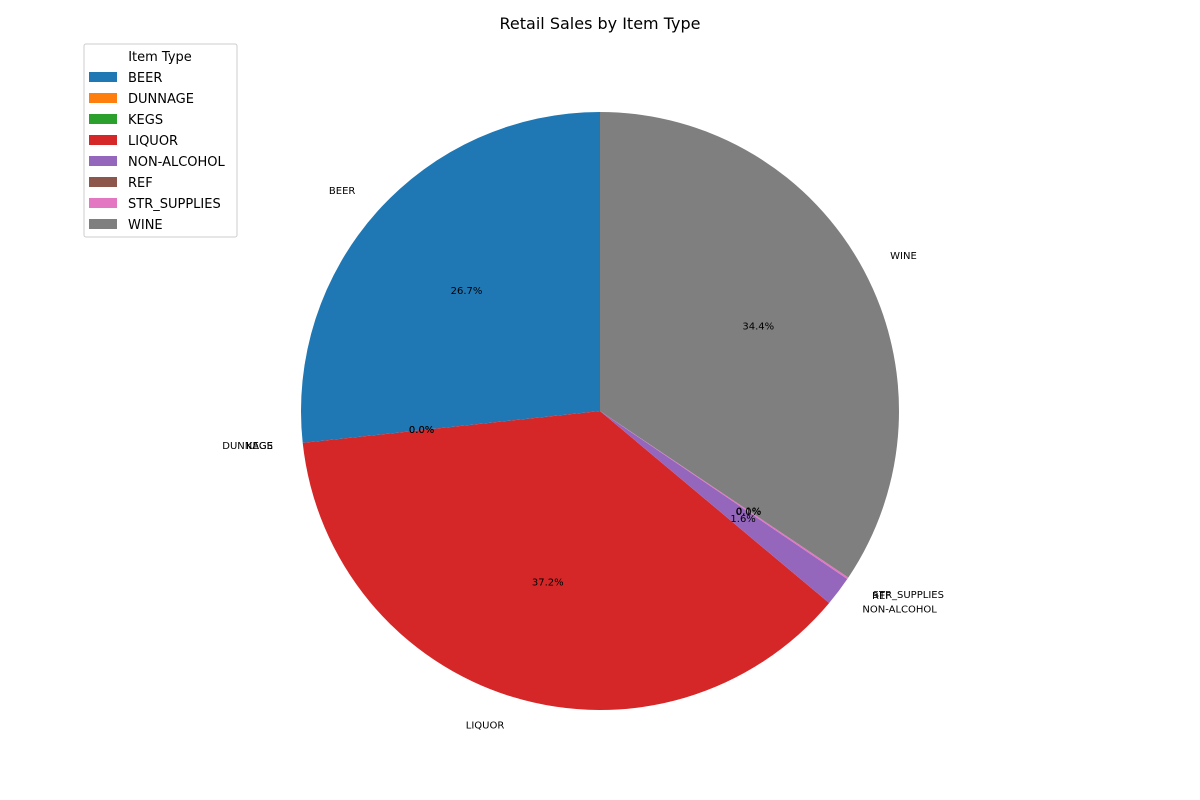 The height and width of the screenshot is (800, 1200). What do you see at coordinates (881, 596) in the screenshot?
I see `slice-label-ref: REF` at bounding box center [881, 596].